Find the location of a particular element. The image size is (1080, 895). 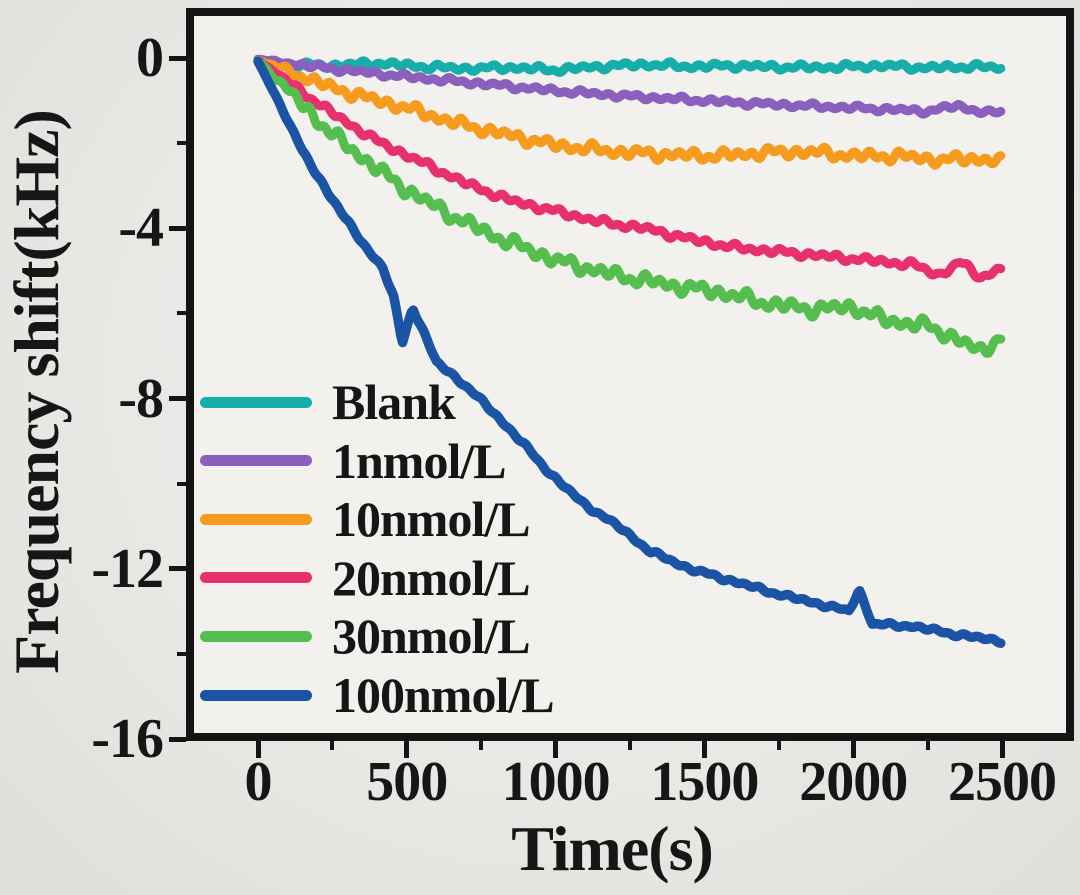

series-line-blank is located at coordinates (629, 65).